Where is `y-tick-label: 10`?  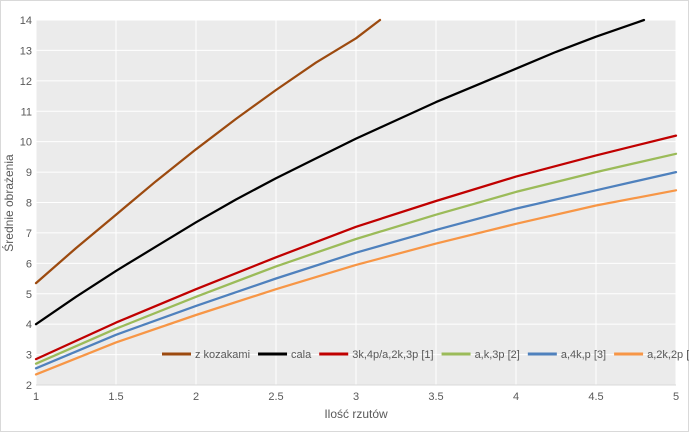 y-tick-label: 10 is located at coordinates (26, 143).